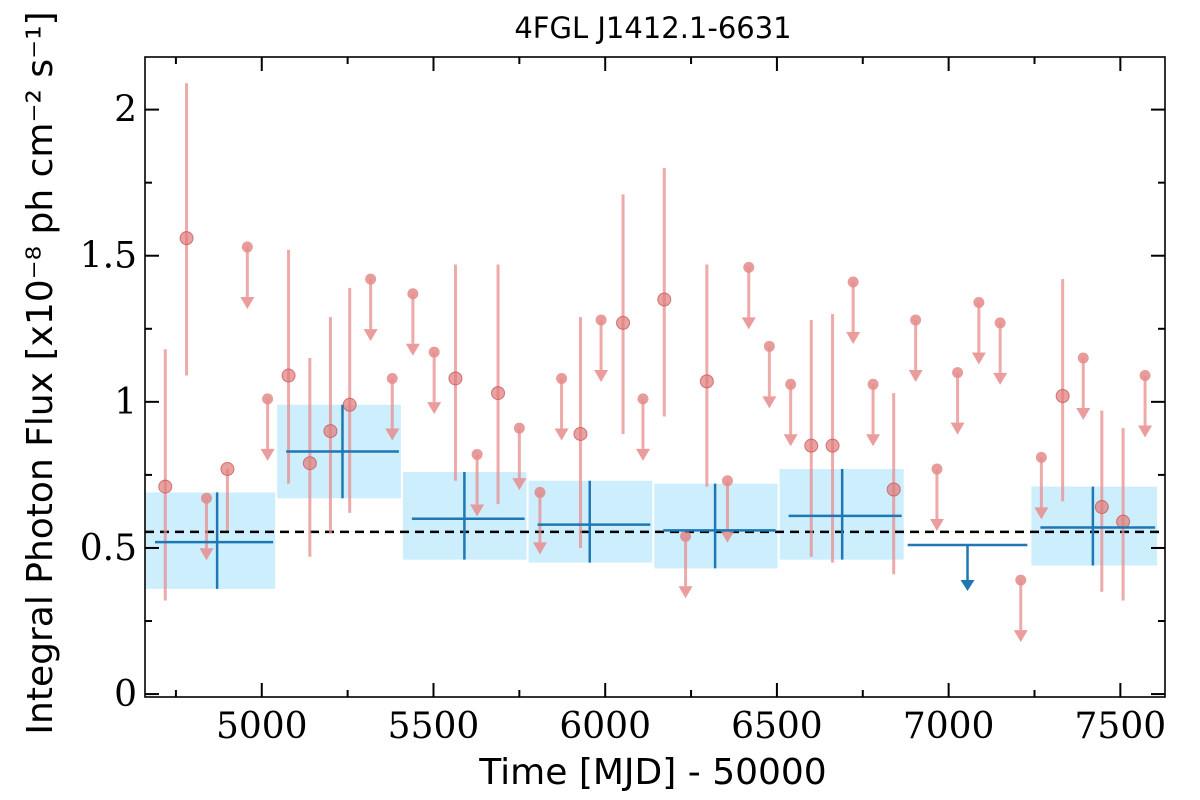 The image size is (1200, 800). What do you see at coordinates (1121, 726) in the screenshot?
I see `x-tick-label: 7500` at bounding box center [1121, 726].